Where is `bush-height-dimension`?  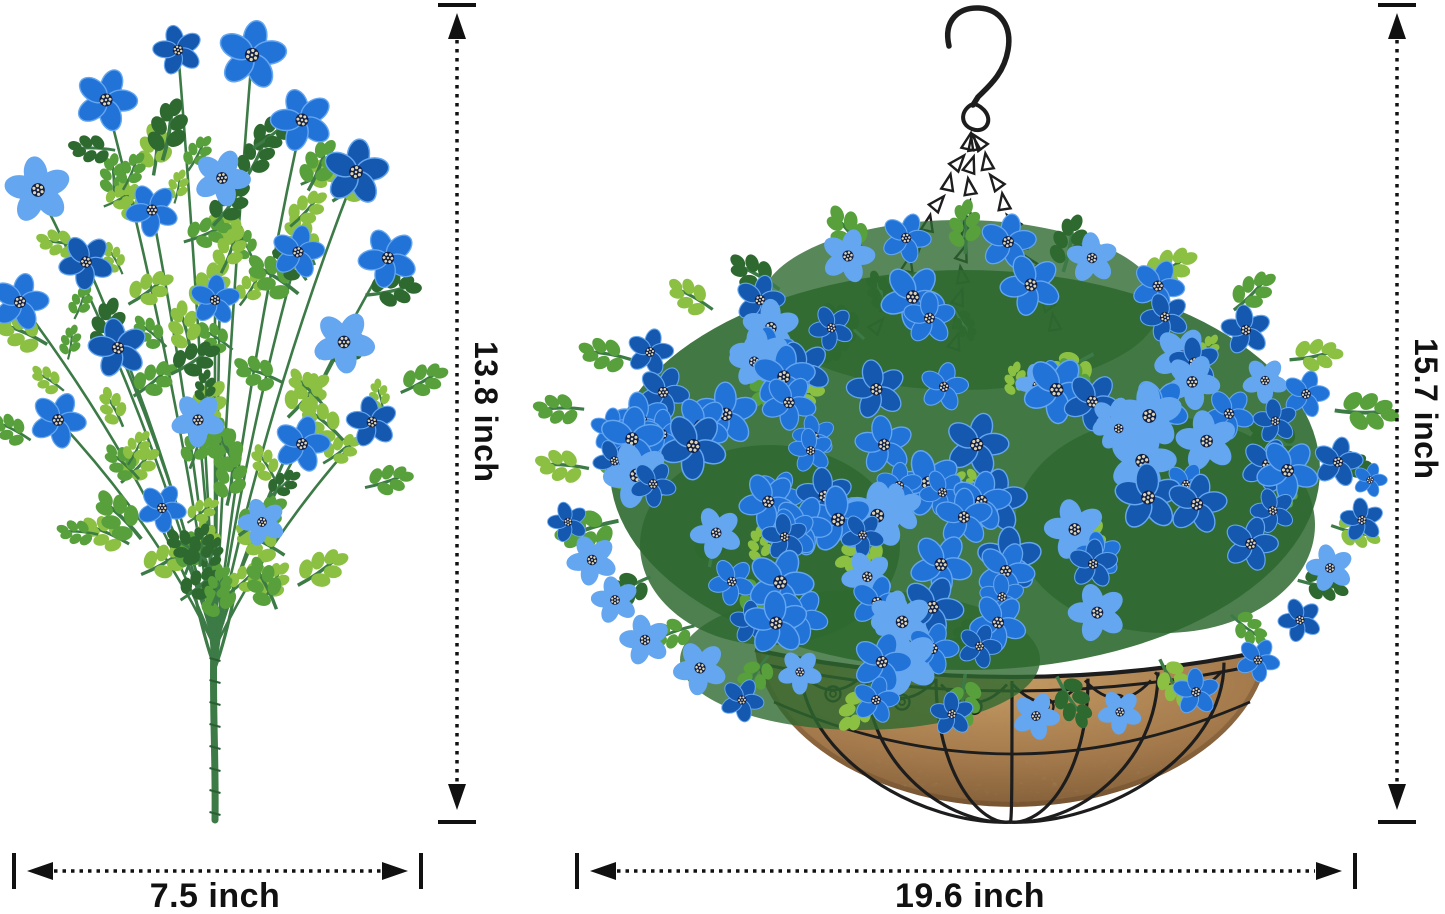
bush-height-dimension is located at coordinates (457, 413).